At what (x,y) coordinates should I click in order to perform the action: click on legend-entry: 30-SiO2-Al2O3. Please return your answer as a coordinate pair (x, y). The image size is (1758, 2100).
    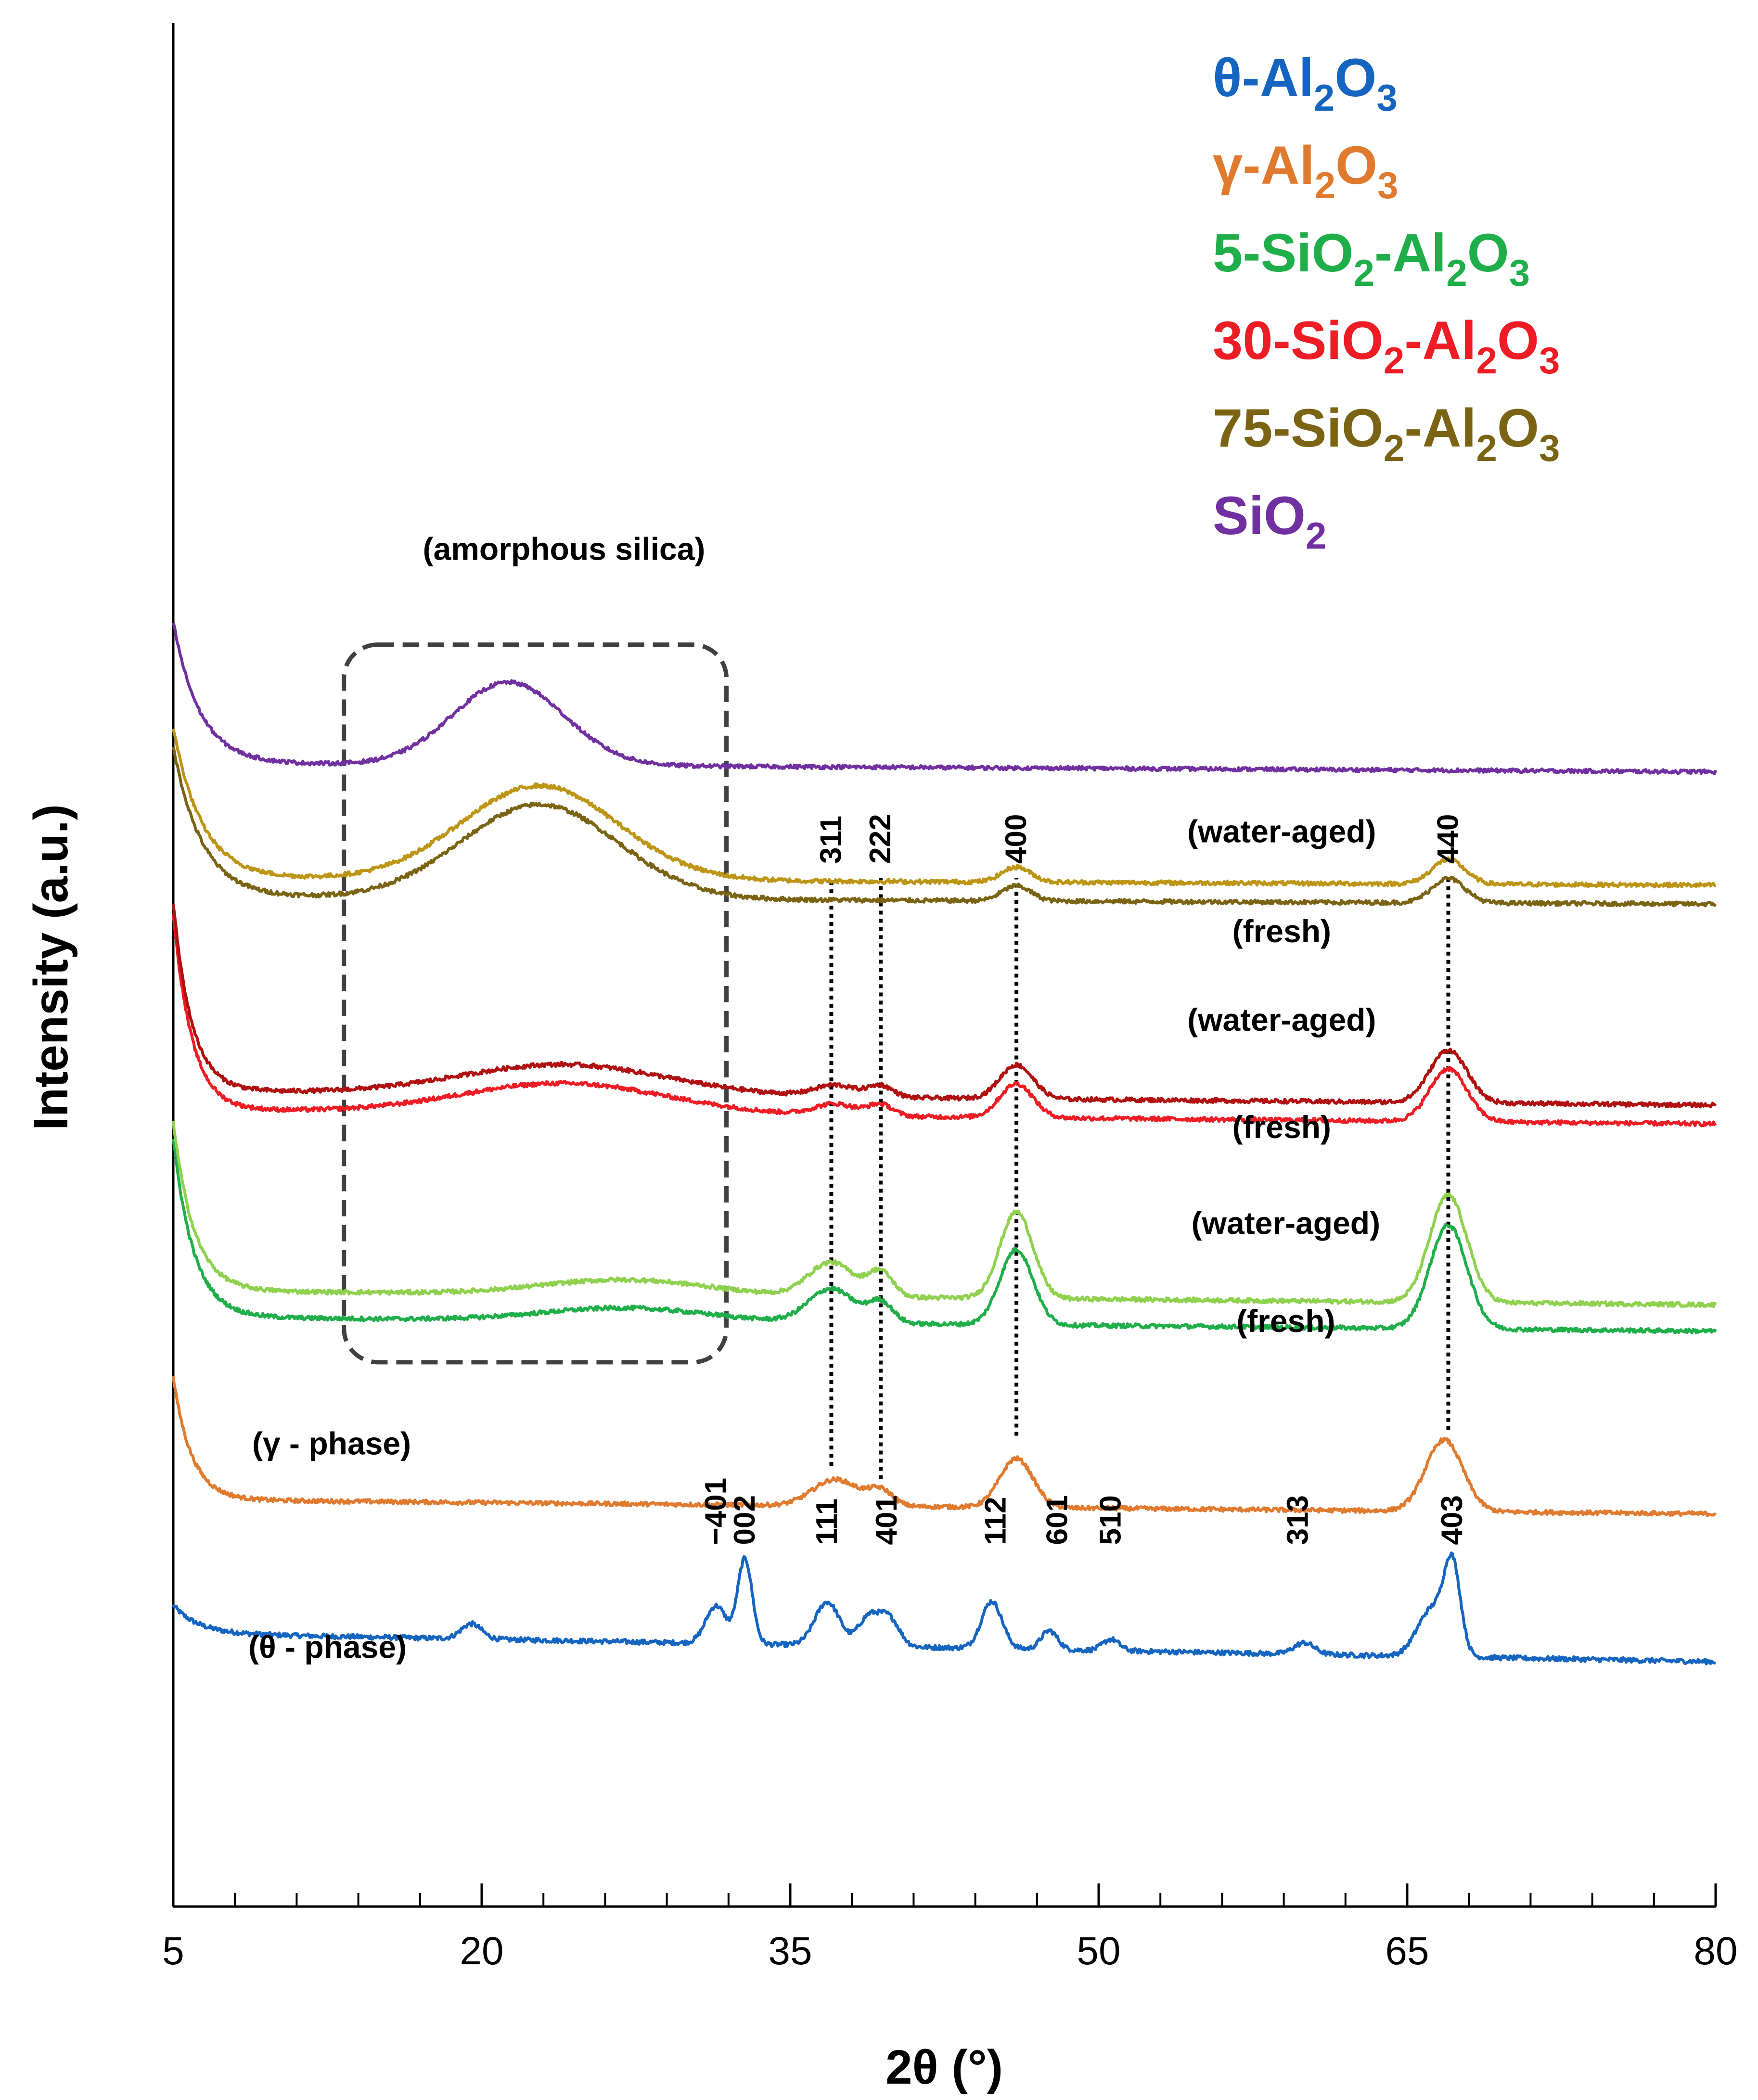
    Looking at the image, I should click on (1386, 346).